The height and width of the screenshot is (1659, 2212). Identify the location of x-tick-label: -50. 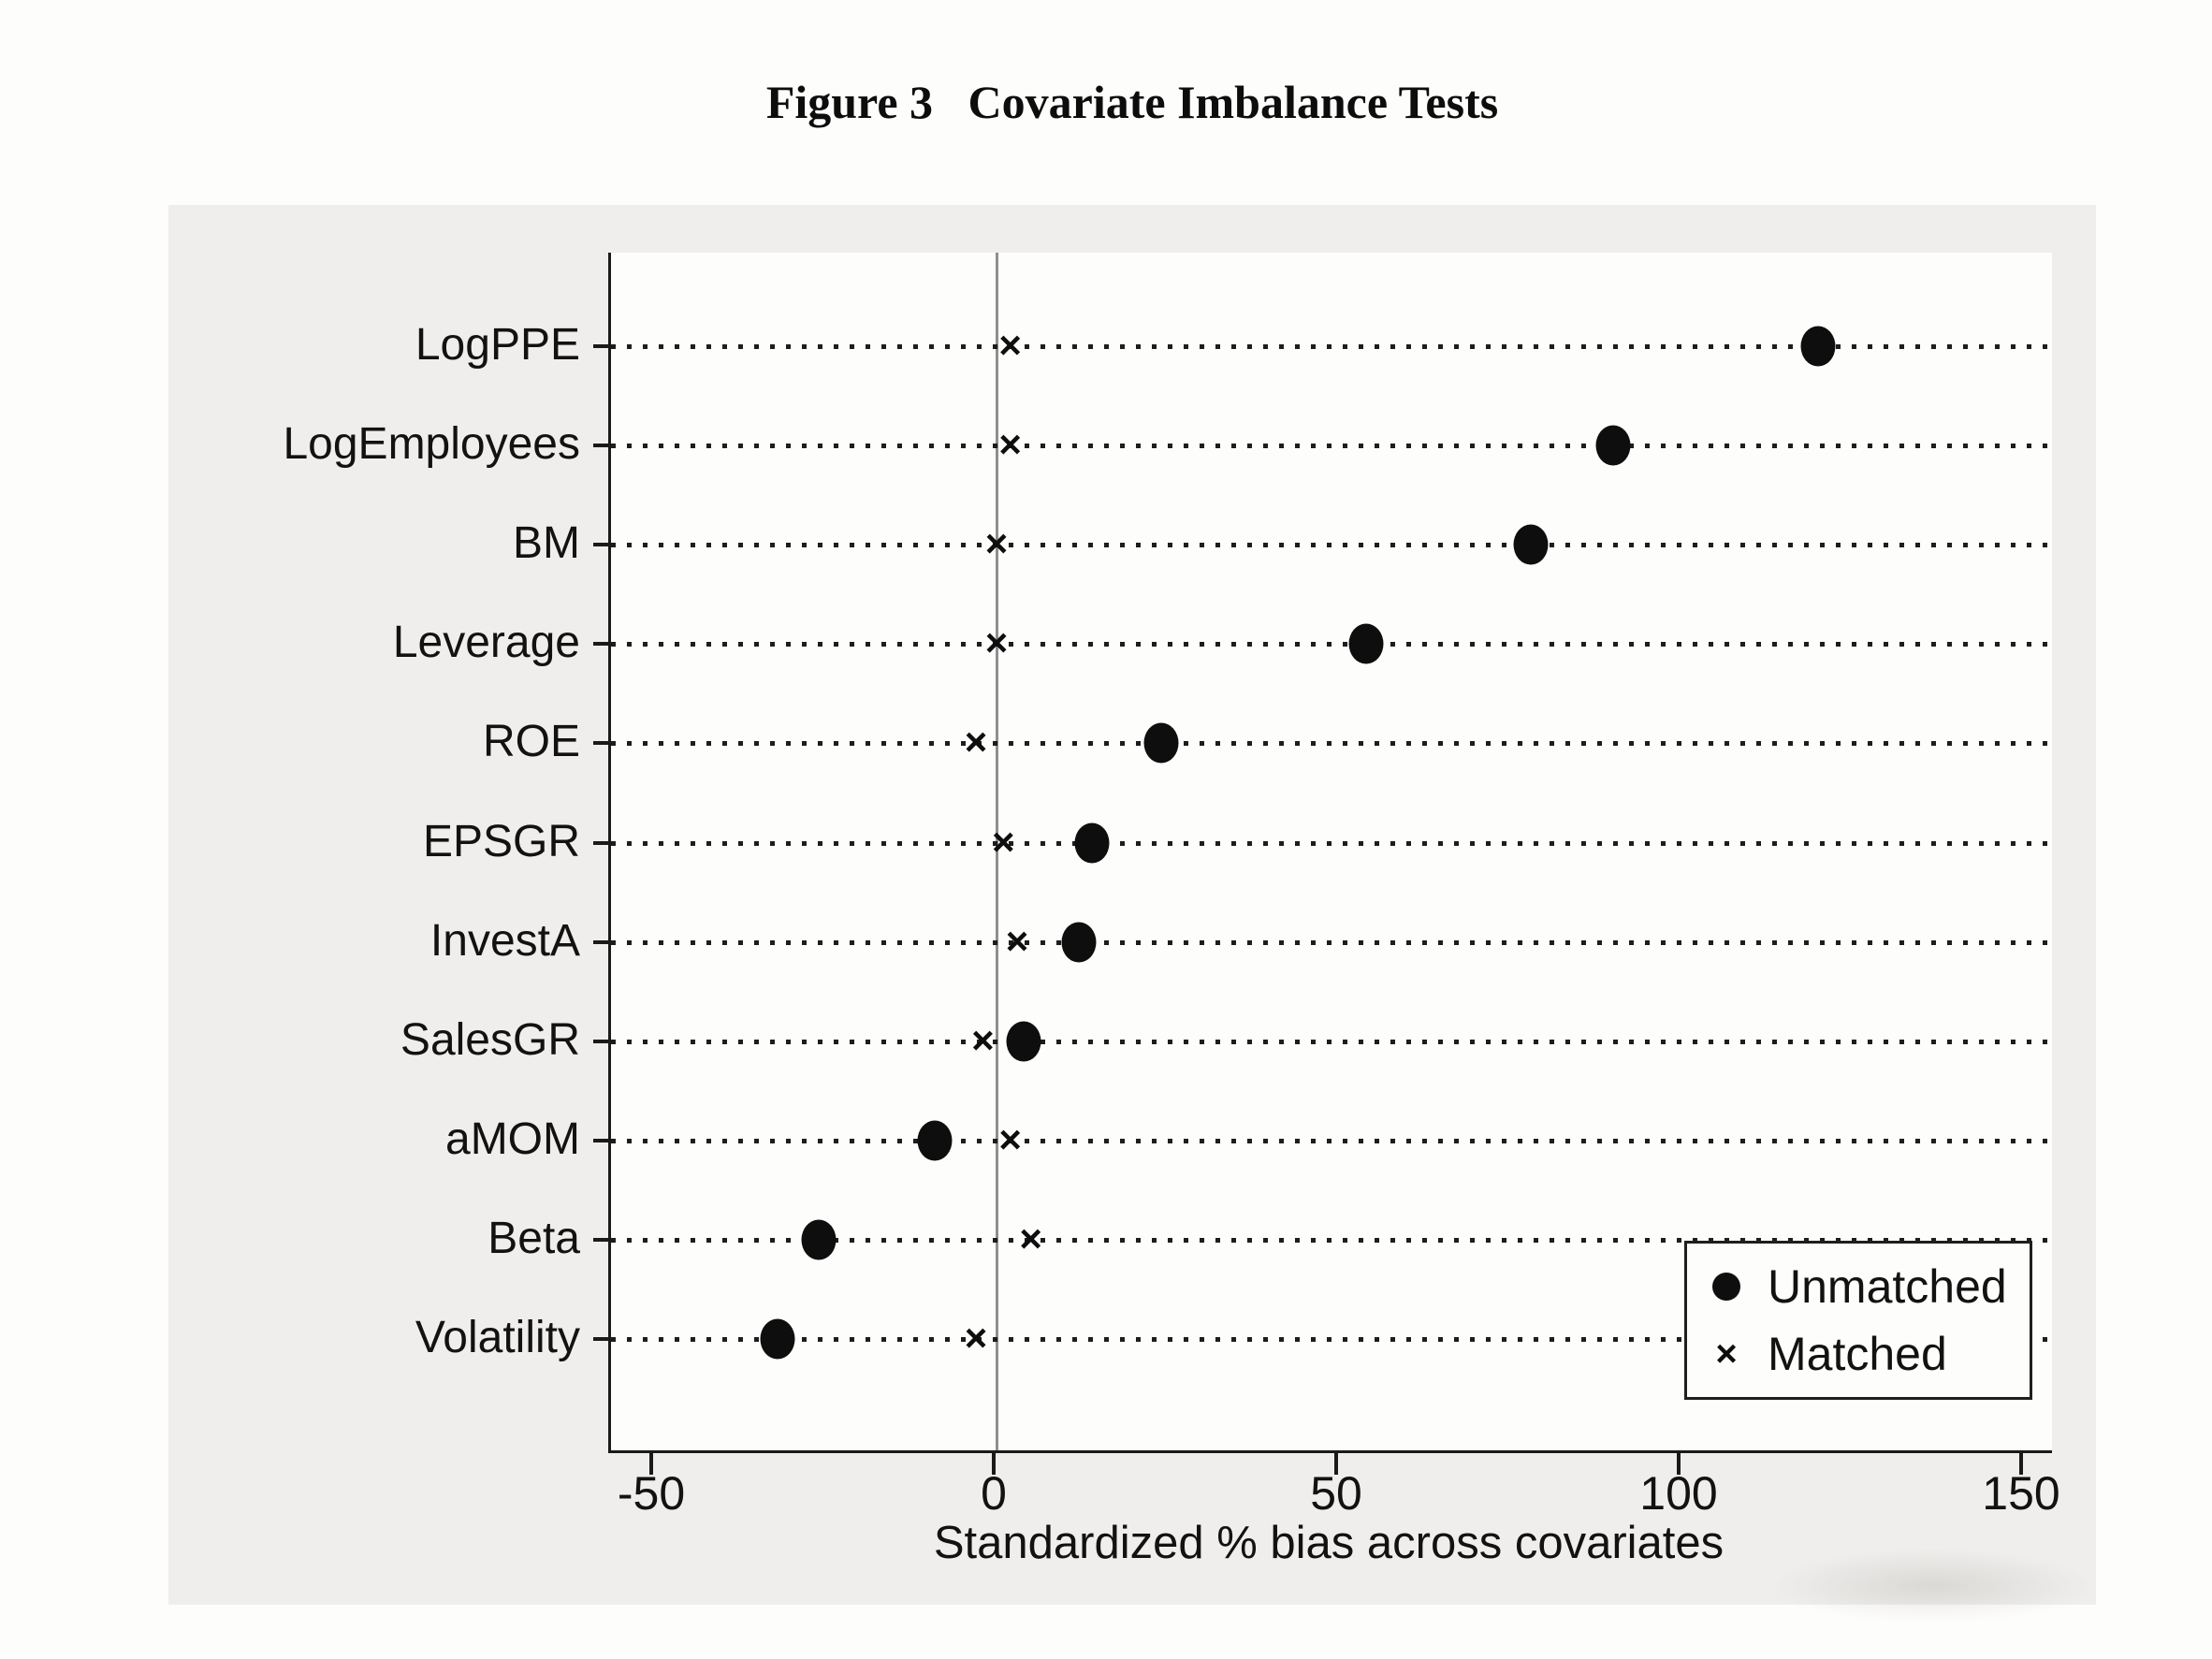
(651, 1493).